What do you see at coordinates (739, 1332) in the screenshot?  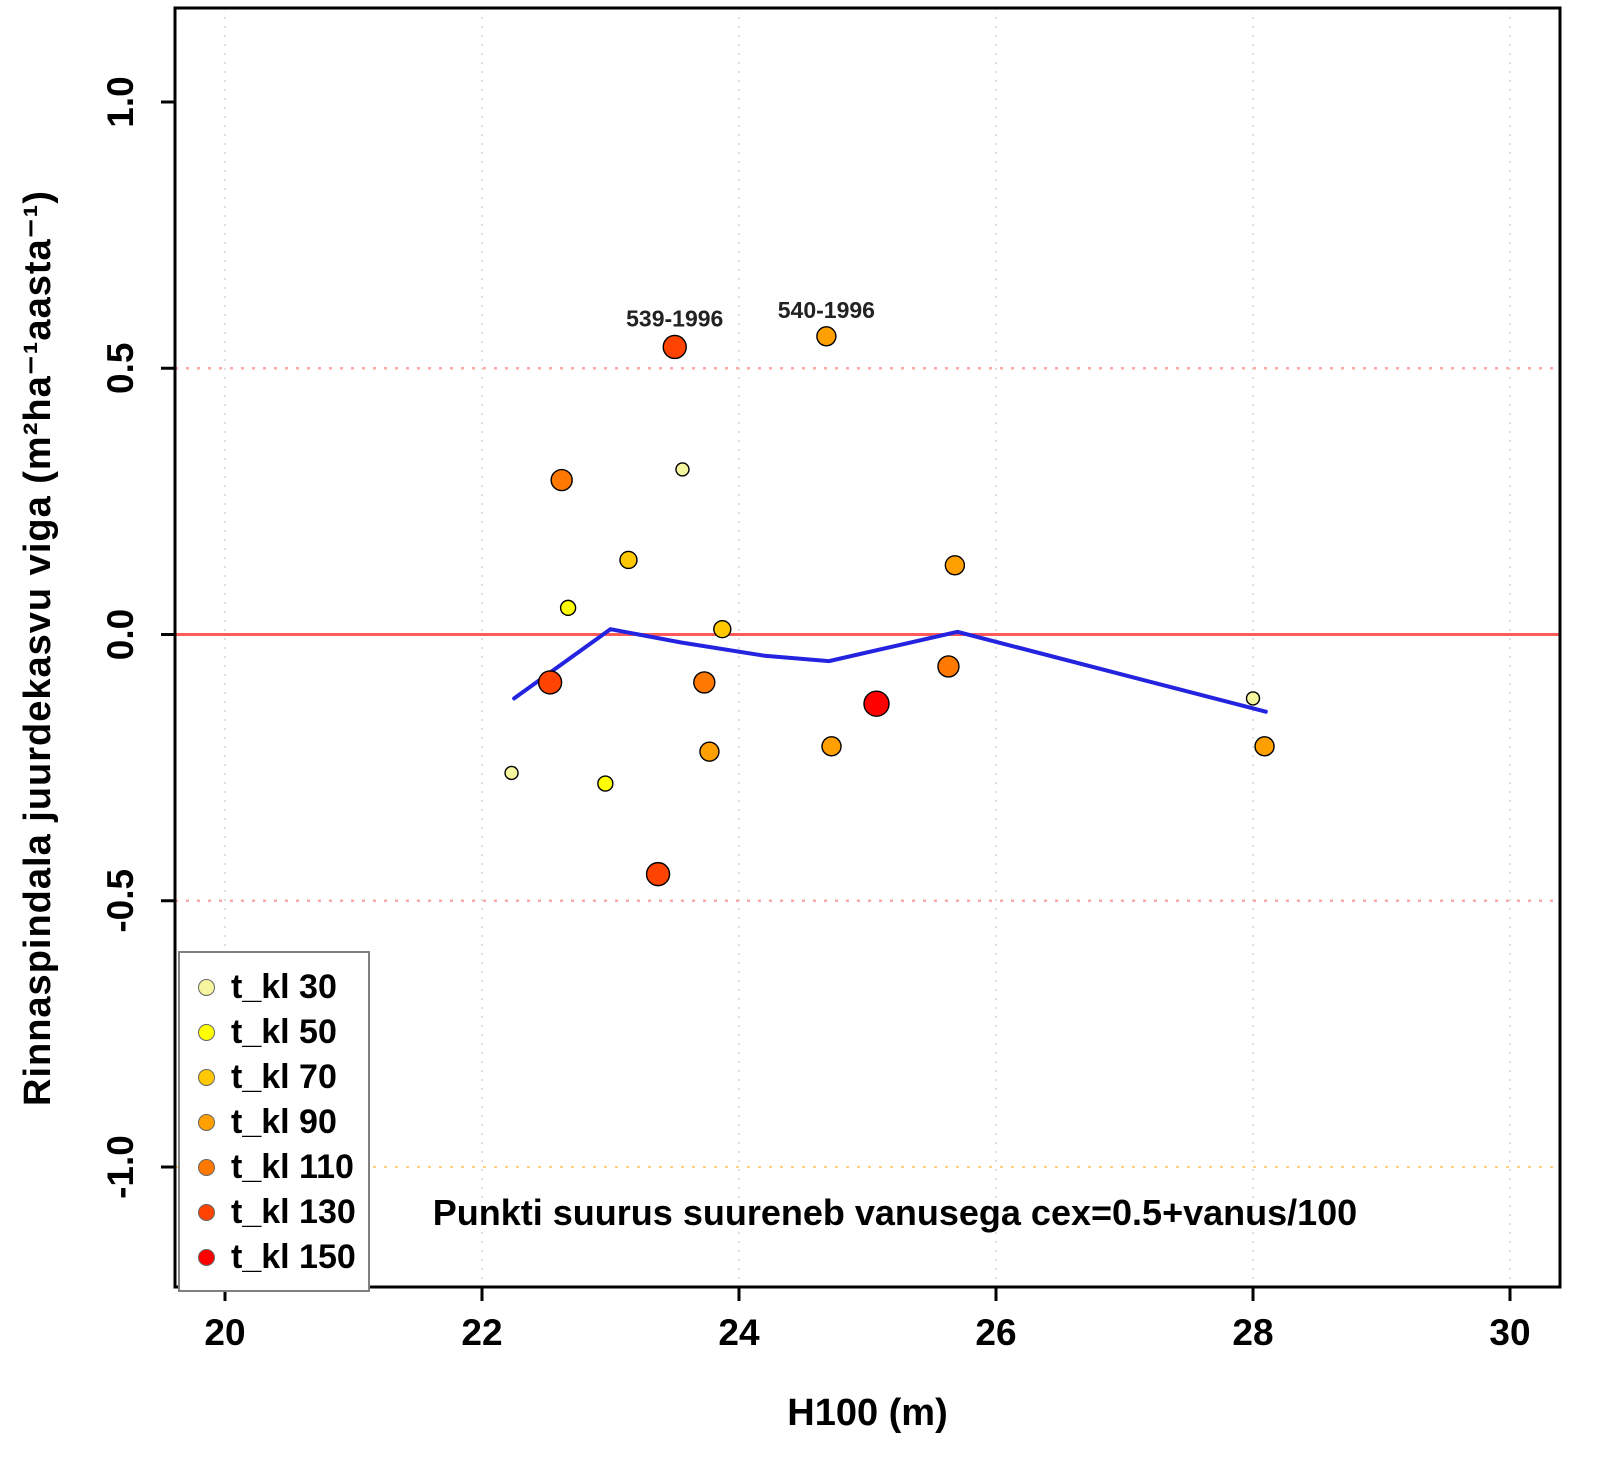 I see `x-axis-tick-label: 24` at bounding box center [739, 1332].